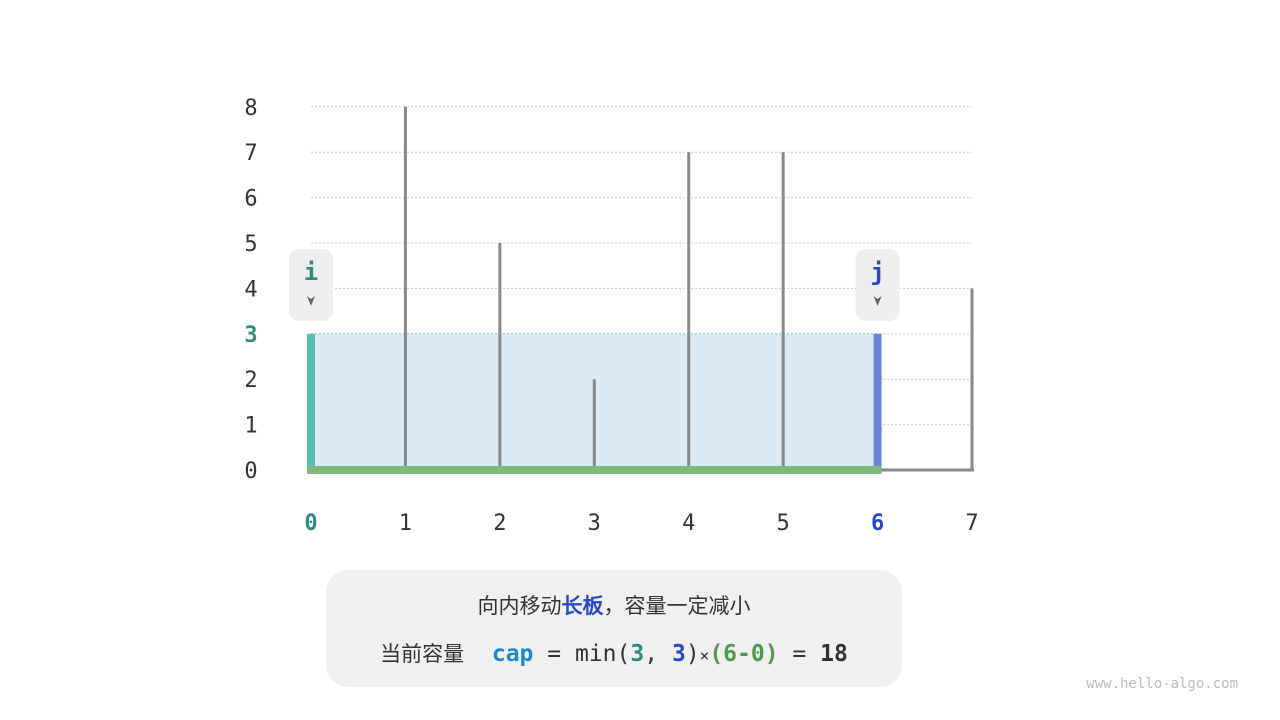 The height and width of the screenshot is (720, 1280). I want to click on caption-line-2: 当前容量 cap = min(3, 3)×(6-0) = 18, so click(614, 653).